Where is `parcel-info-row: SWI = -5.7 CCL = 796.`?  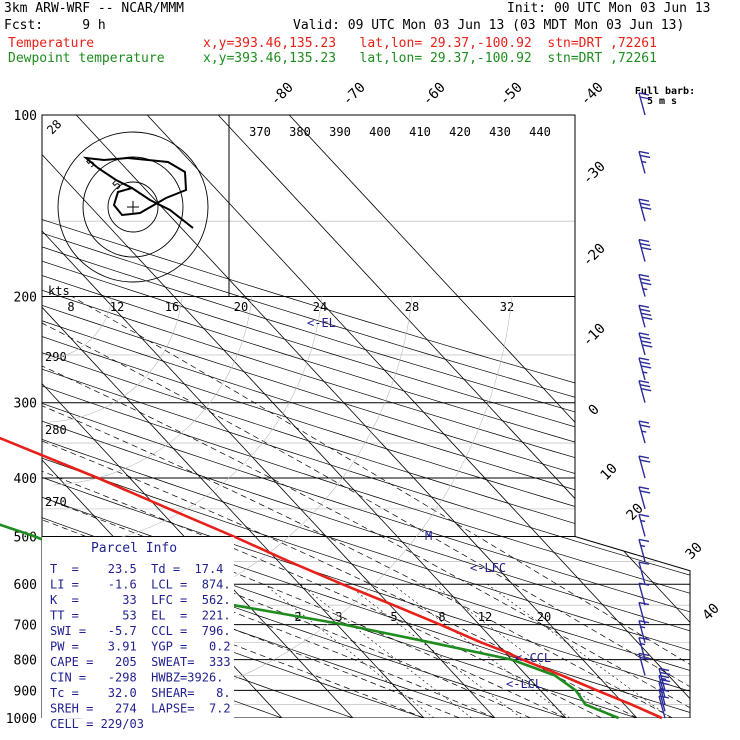 parcel-info-row: SWI = -5.7 CCL = 796. is located at coordinates (140, 631).